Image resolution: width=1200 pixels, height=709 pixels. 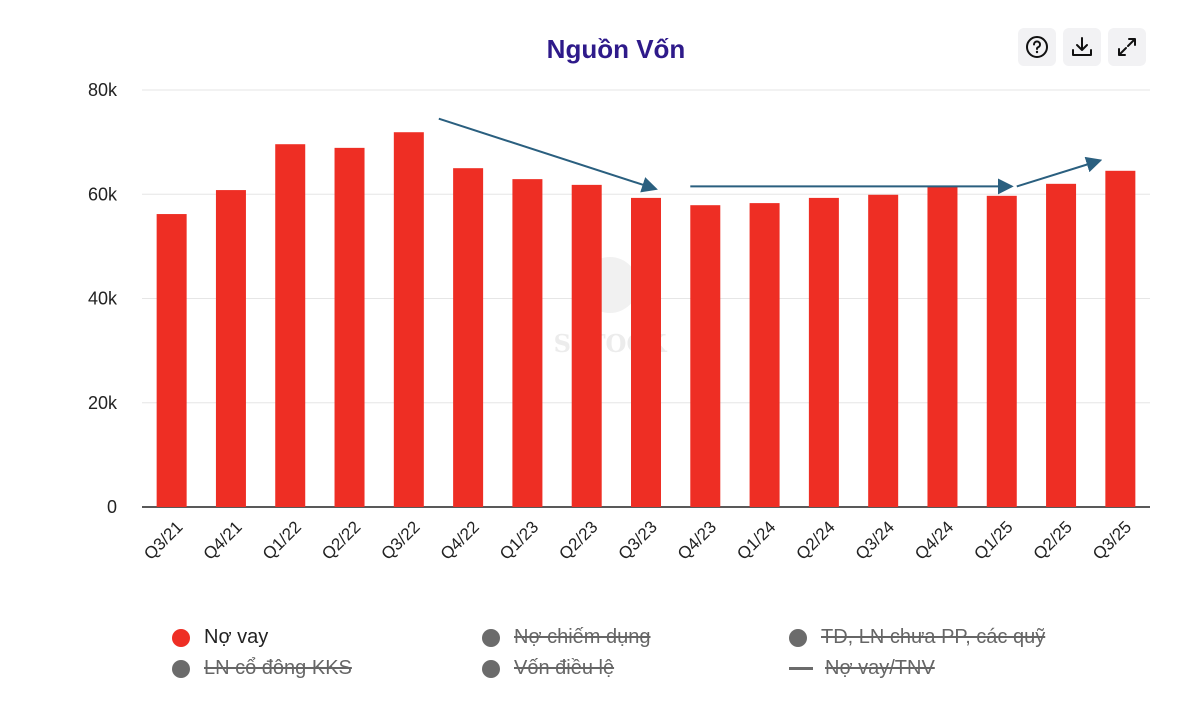 I want to click on download-button, so click(x=1082, y=47).